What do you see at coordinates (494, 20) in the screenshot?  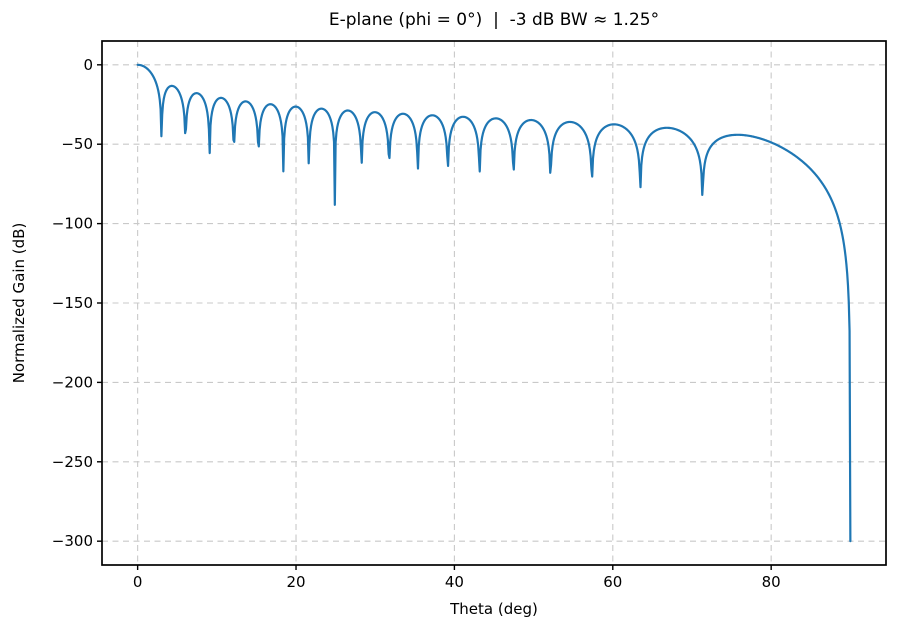 I see `chart-title: E-plane (phi = 0°) | -3 dB BW ≈ 1.25°` at bounding box center [494, 20].